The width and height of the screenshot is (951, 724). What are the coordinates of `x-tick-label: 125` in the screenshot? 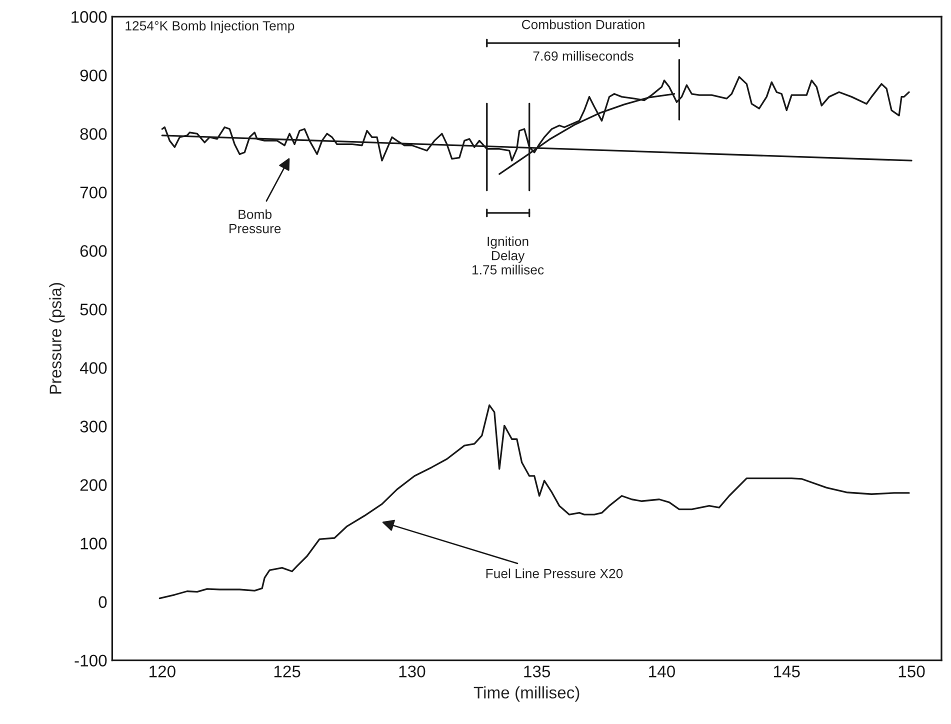 It's located at (287, 672).